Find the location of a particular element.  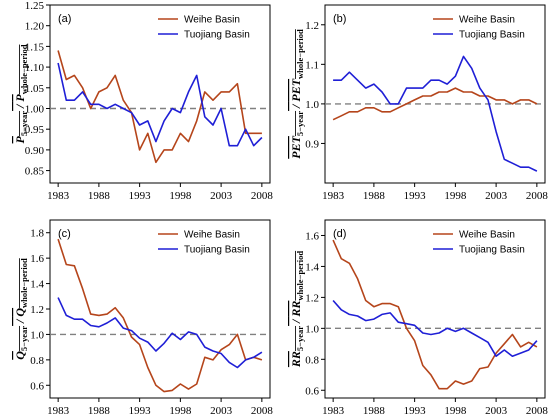

y-axis-label: PET5−year / PETwhole−period is located at coordinates (297, 94).